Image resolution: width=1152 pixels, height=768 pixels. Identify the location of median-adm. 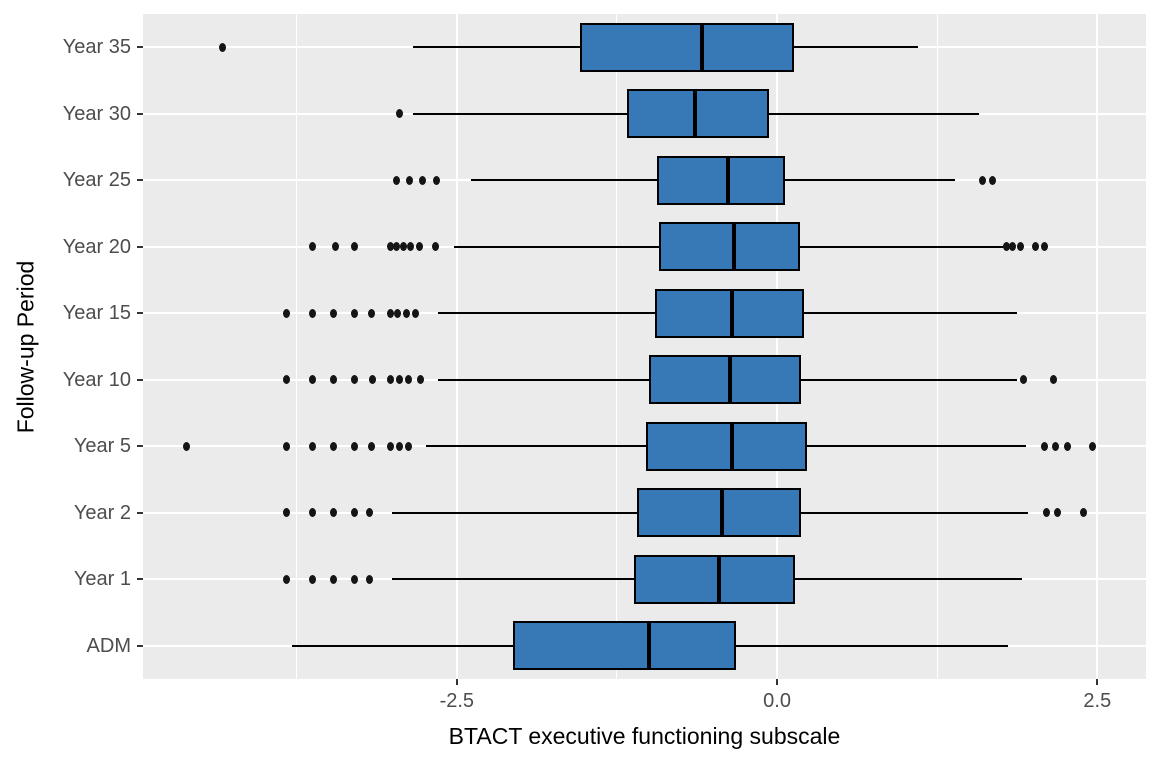
(648, 646).